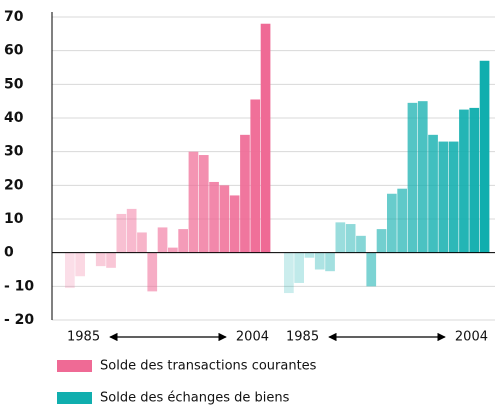 The image size is (501, 408). I want to click on y-tick-label: 60, so click(14, 51).